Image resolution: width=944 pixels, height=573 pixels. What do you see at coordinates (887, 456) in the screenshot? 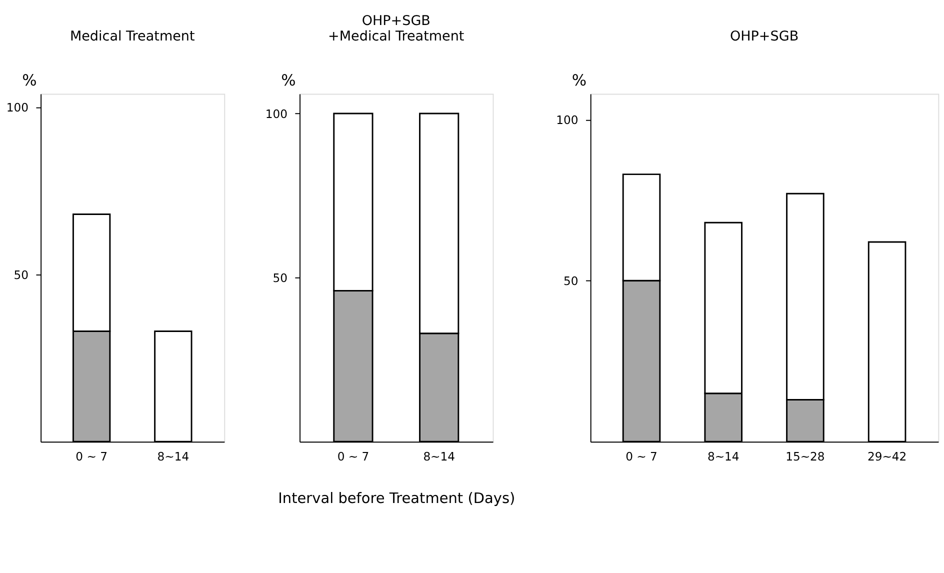
I see `x-tick-label: 29~42` at bounding box center [887, 456].